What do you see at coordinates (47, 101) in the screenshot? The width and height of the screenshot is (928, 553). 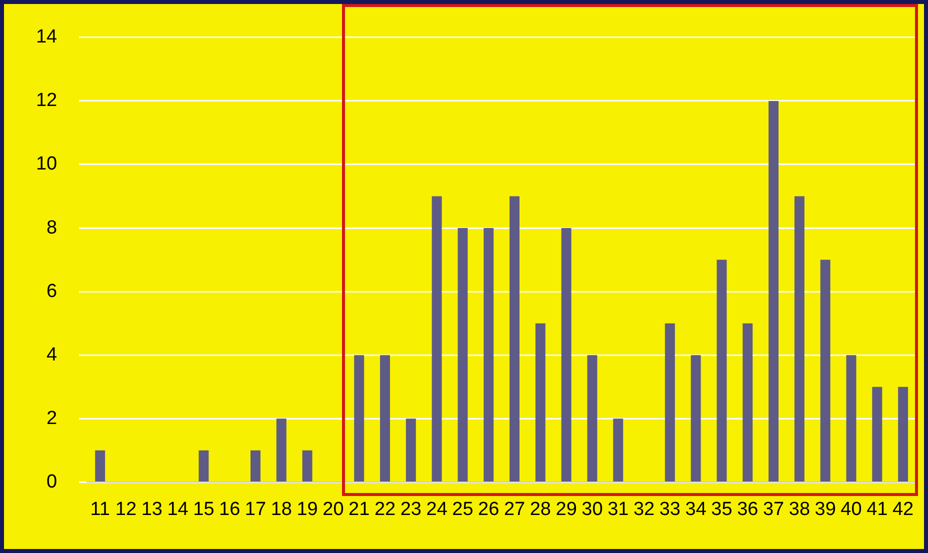 I see `y-tick-label: 12` at bounding box center [47, 101].